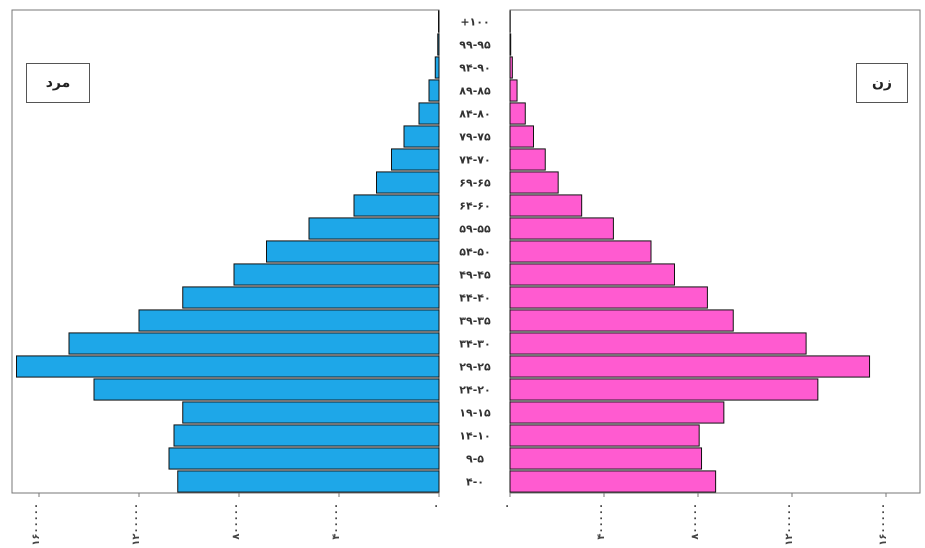 The width and height of the screenshot is (925, 548). Describe the element at coordinates (227, 519) in the screenshot. I see `male-x-axis: ۰ ۴۰۰۰۰۰ ۸۰۰۰۰۰ ۱۲۰۰۰۰۰ ۱۶۰۰۰۰۰` at that location.